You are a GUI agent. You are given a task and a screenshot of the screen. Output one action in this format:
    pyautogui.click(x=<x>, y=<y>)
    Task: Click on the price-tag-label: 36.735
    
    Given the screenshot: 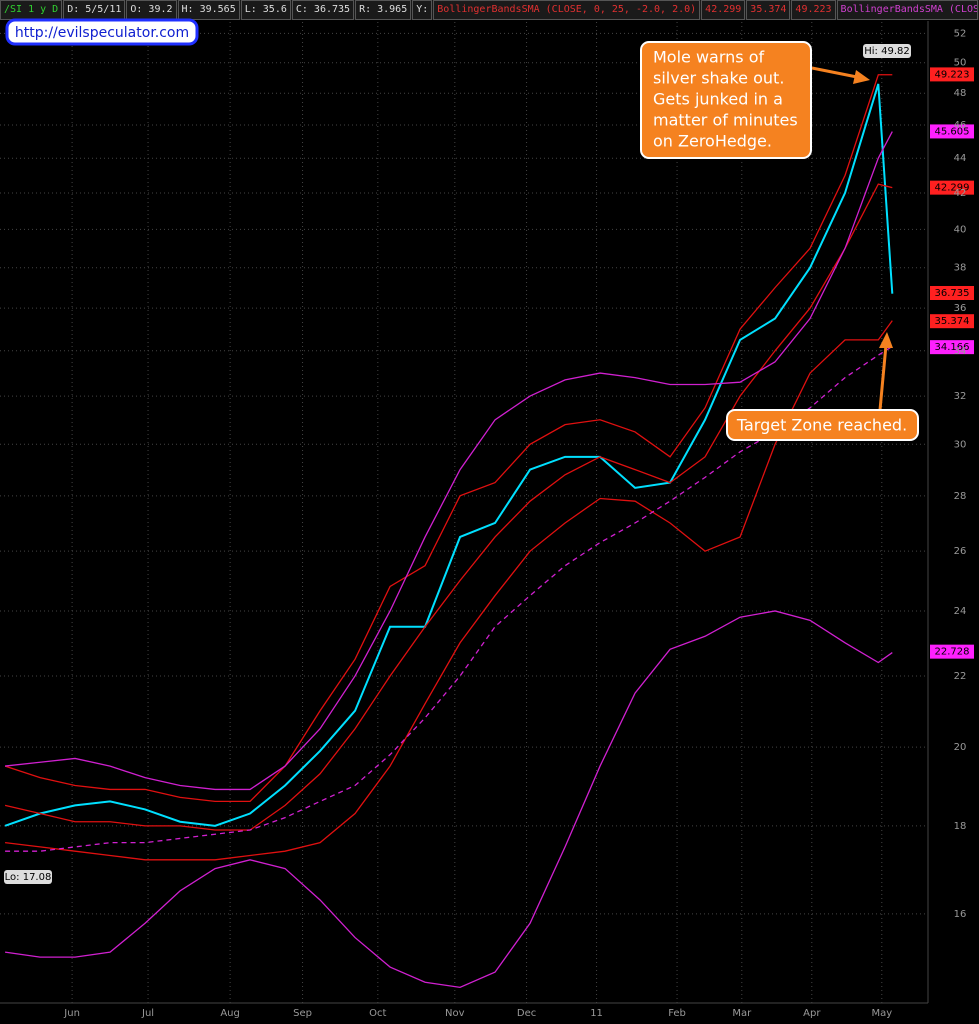 What is the action you would take?
    pyautogui.click(x=952, y=293)
    